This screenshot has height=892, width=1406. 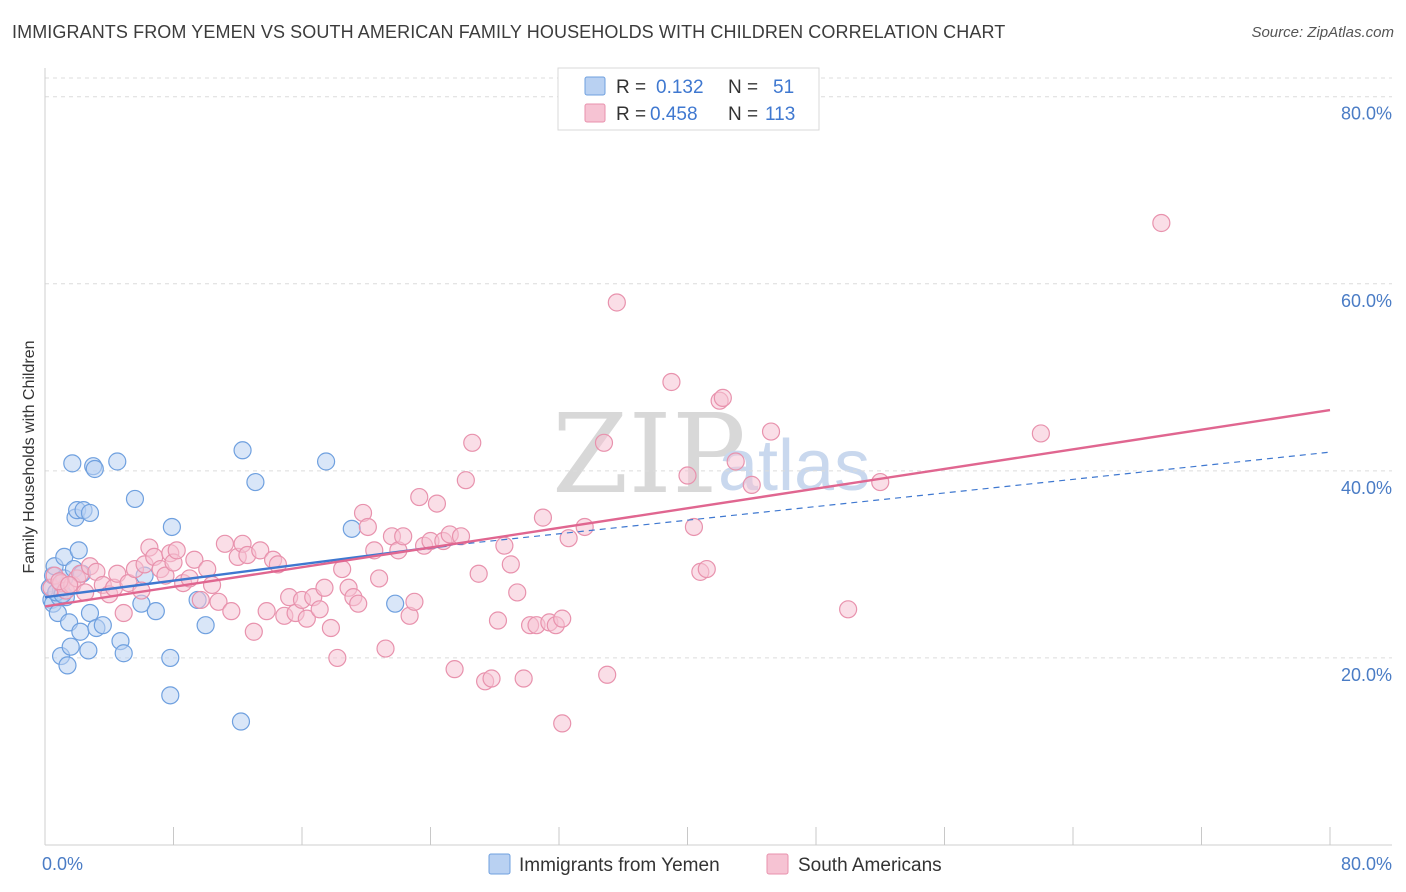 I want to click on legend-r-label-south-american: R =, so click(x=631, y=114).